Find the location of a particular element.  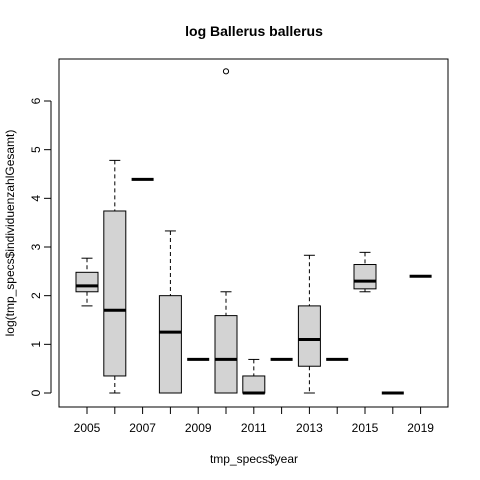

x-tick-label: 2015 is located at coordinates (365, 428).